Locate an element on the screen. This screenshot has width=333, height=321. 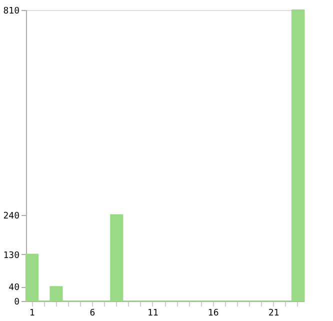
y-tick-label: 810 is located at coordinates (11, 11).